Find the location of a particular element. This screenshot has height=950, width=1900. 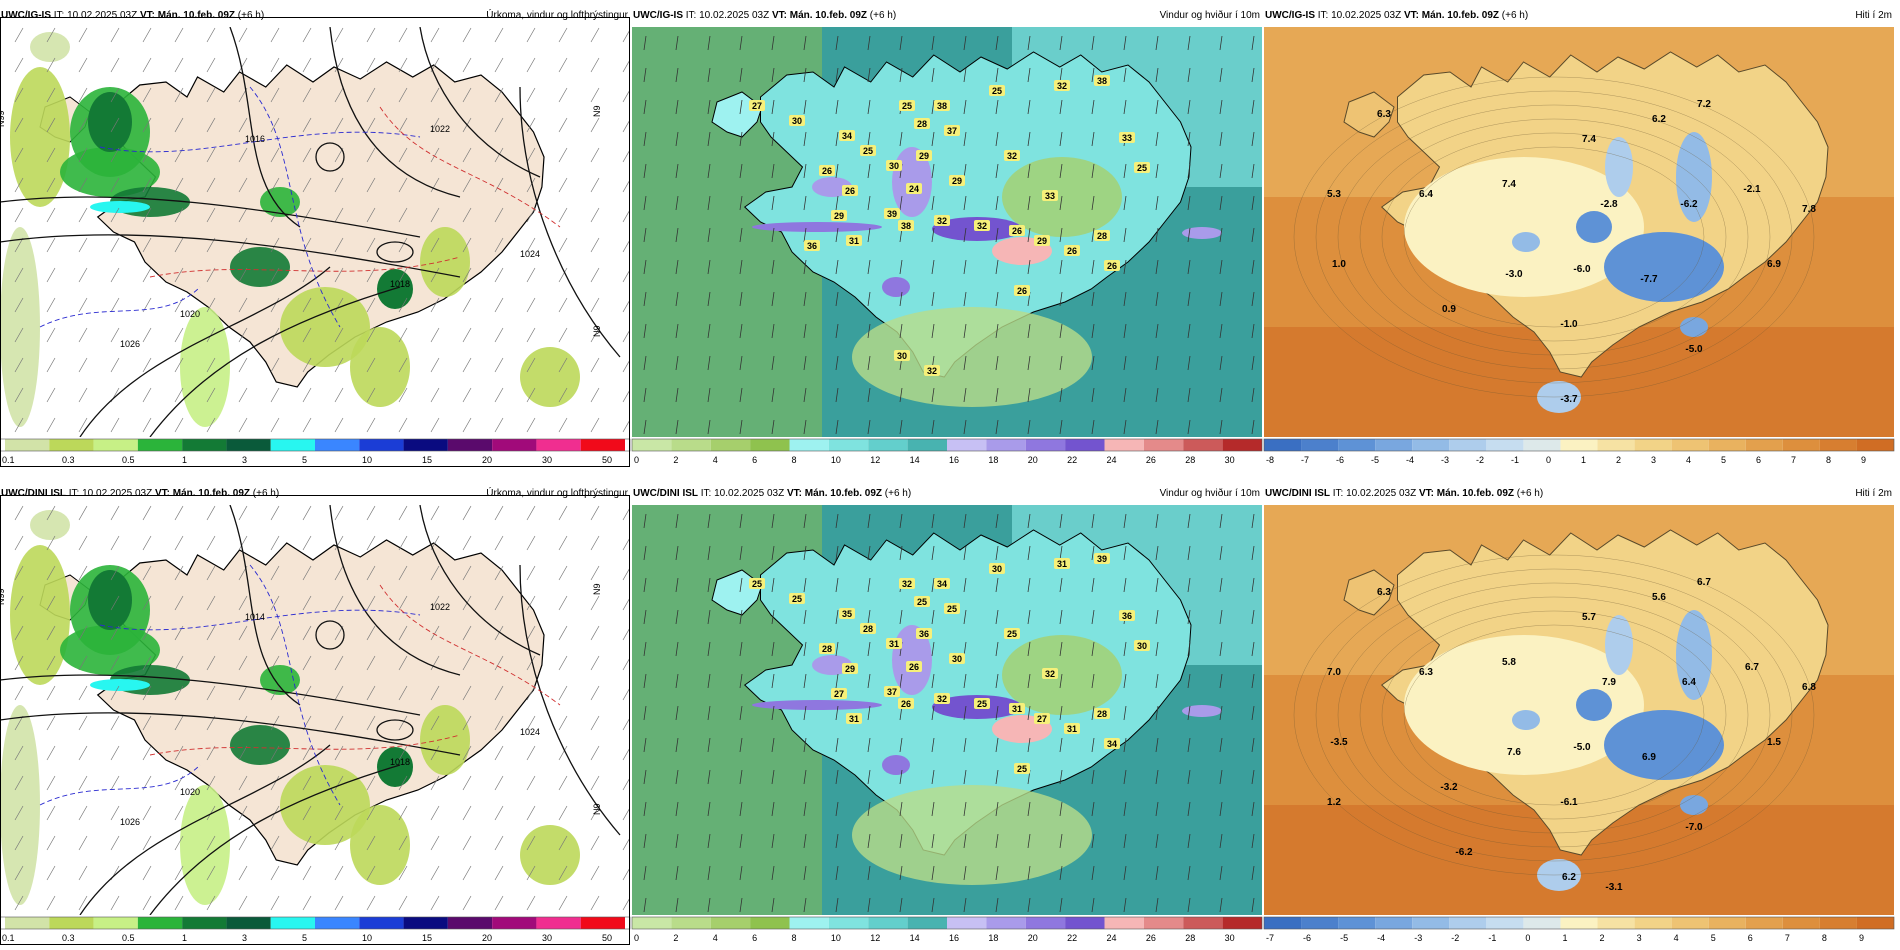

colorbar-label: 4 is located at coordinates (1688, 460).